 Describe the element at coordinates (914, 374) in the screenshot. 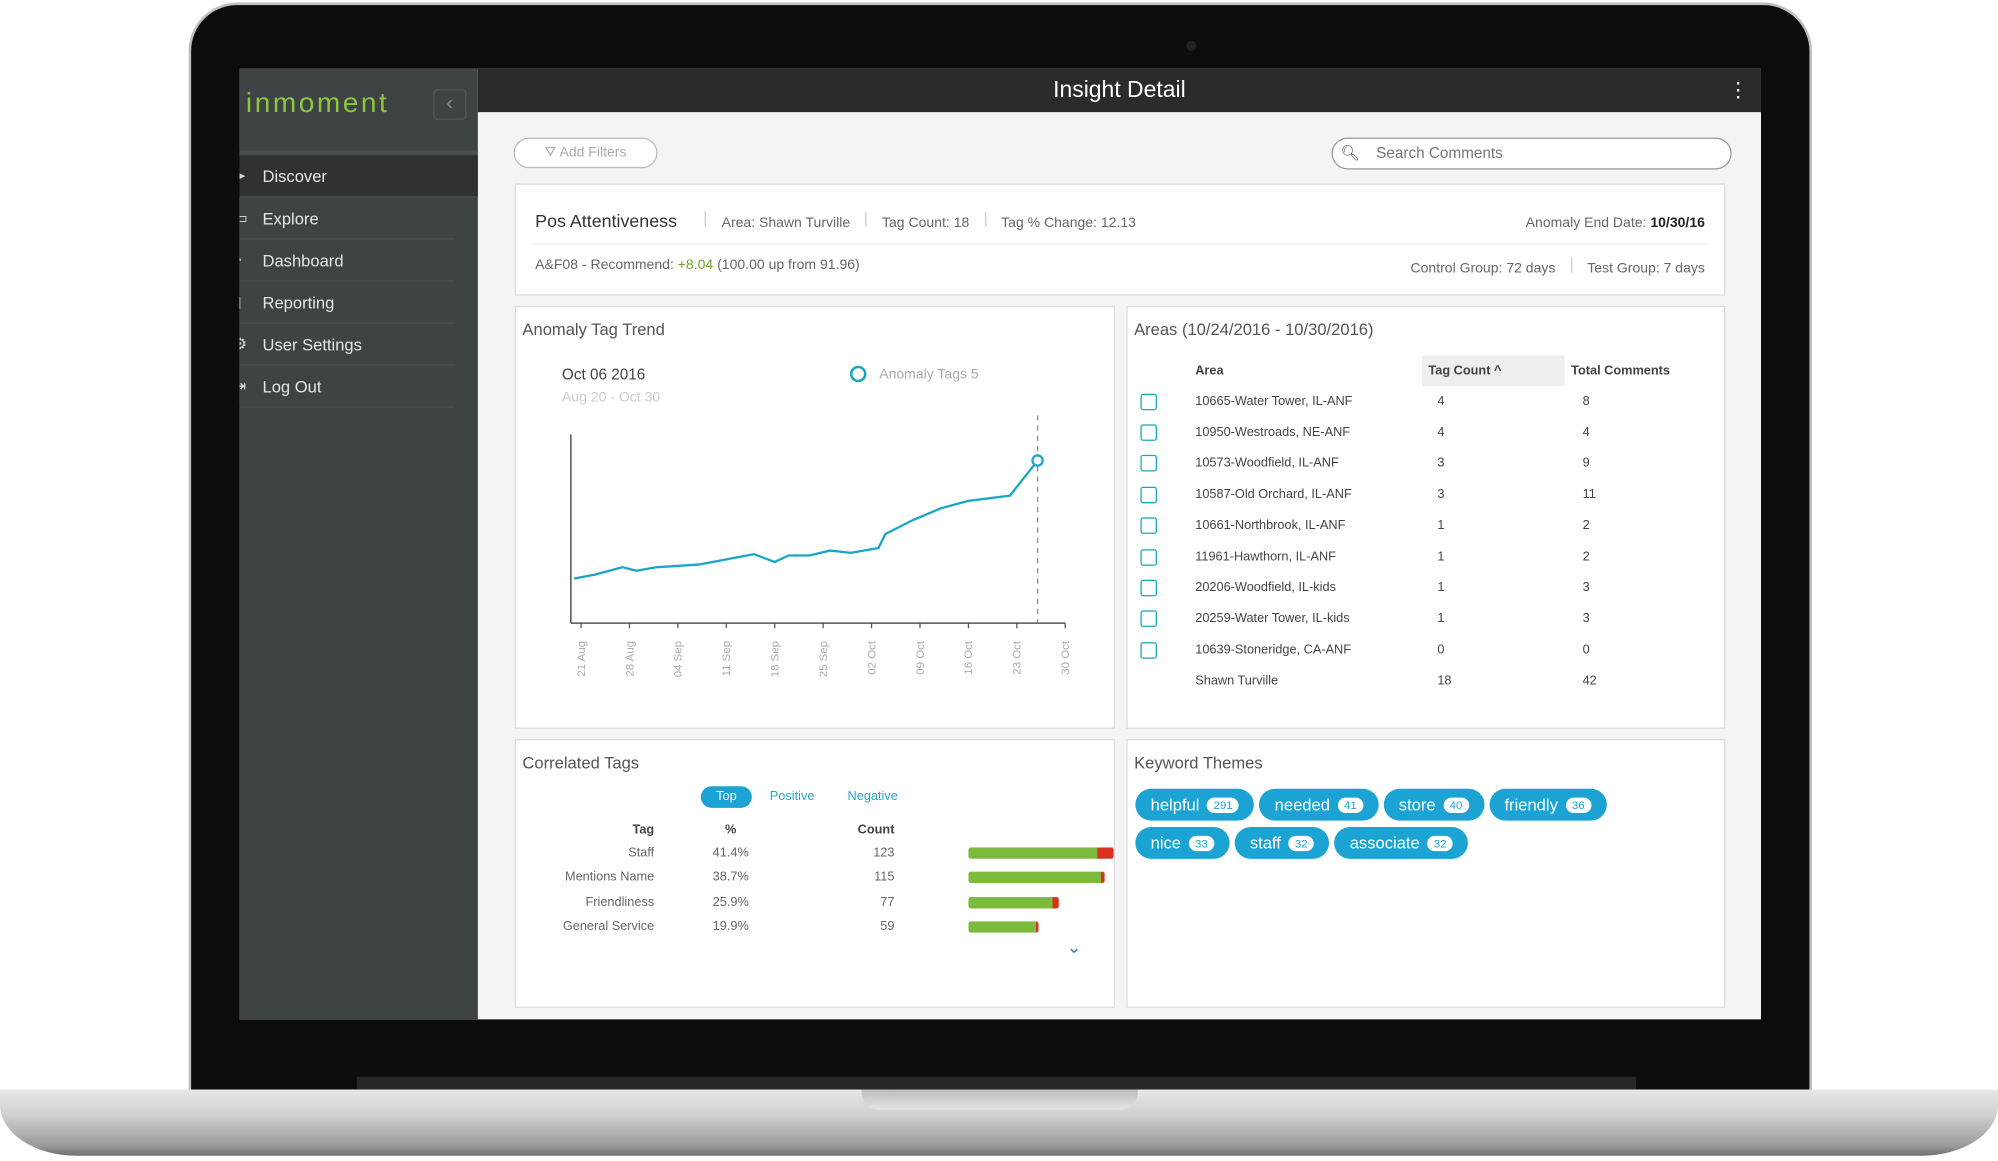

I see `chart-legend: Anomaly Tags 5` at that location.